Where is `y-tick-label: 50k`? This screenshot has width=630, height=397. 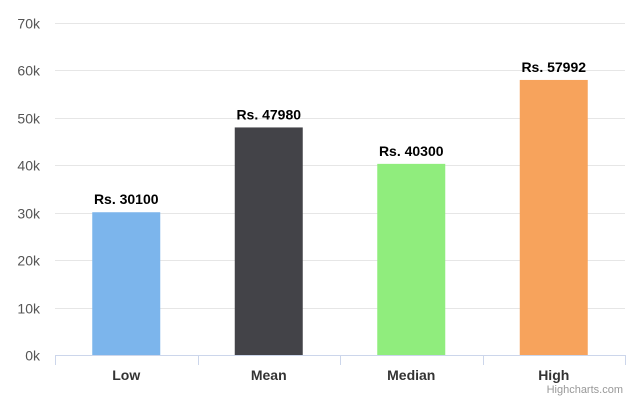 y-tick-label: 50k is located at coordinates (29, 119).